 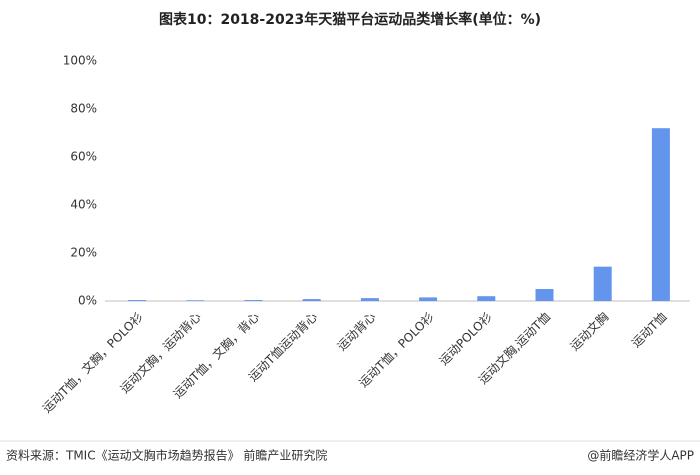 What do you see at coordinates (87, 301) in the screenshot?
I see `y-tick-label: 0%` at bounding box center [87, 301].